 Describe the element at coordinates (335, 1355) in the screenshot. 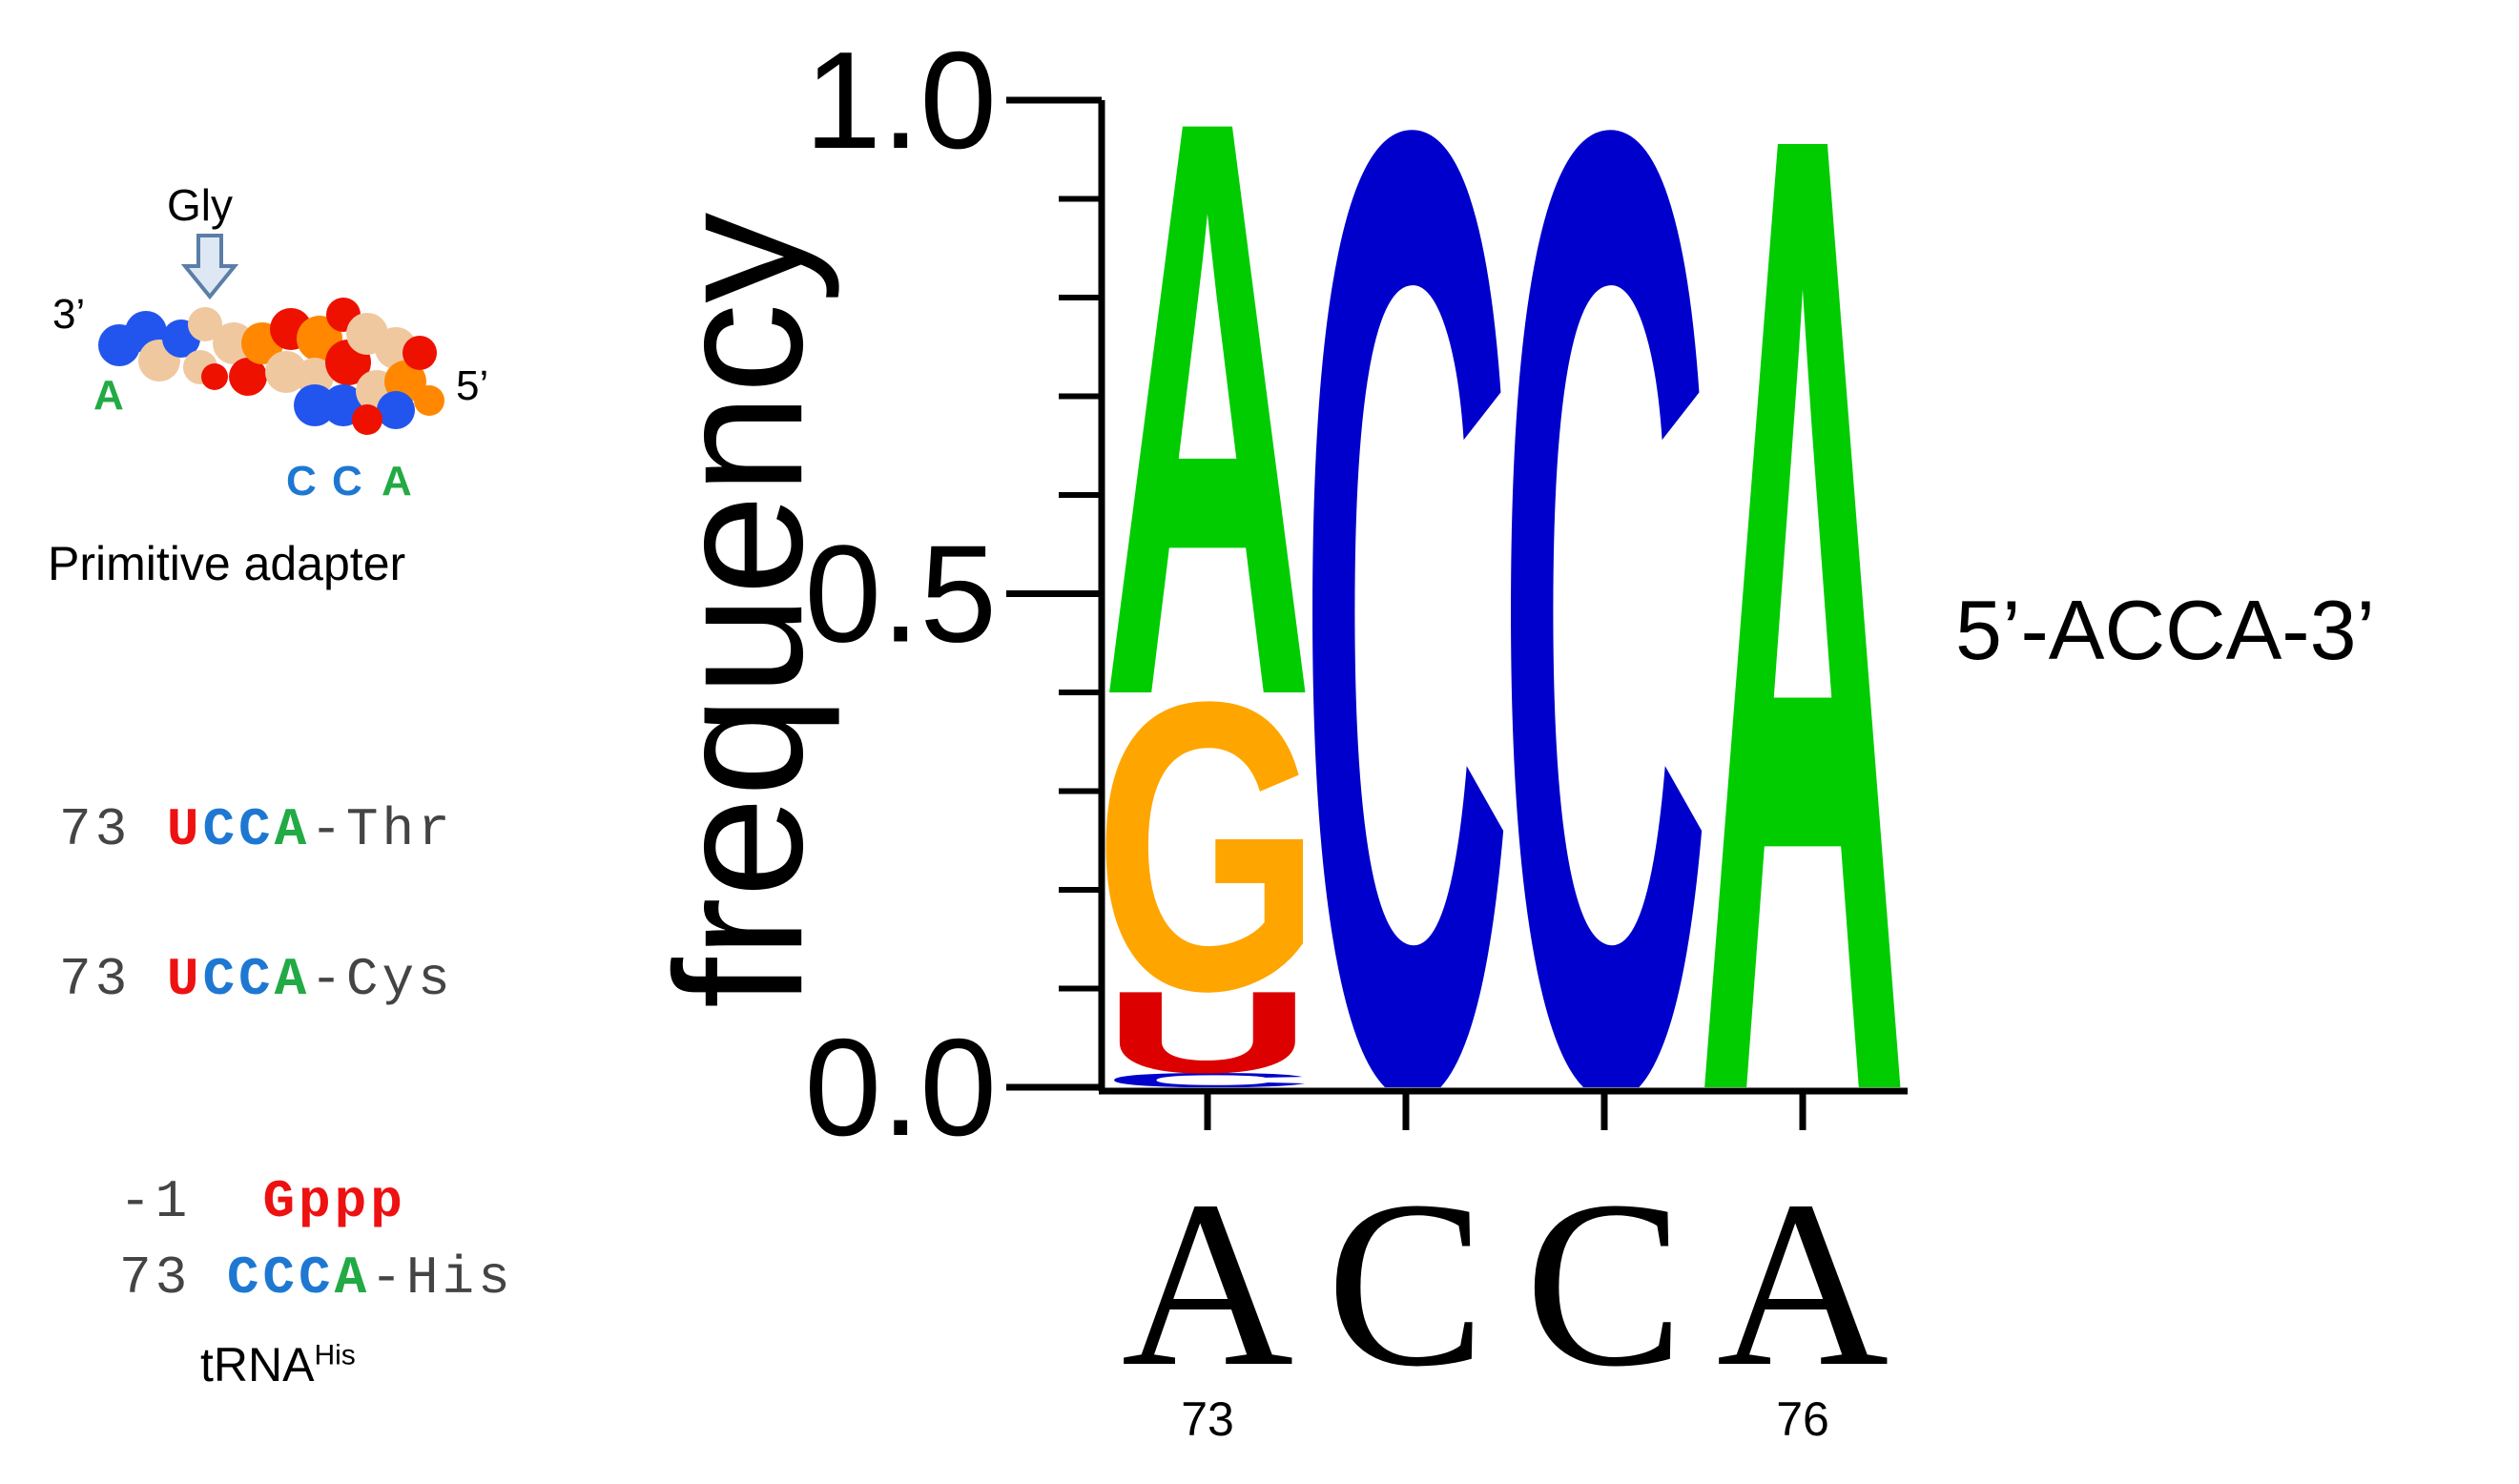

I see `trna-sup: His` at that location.